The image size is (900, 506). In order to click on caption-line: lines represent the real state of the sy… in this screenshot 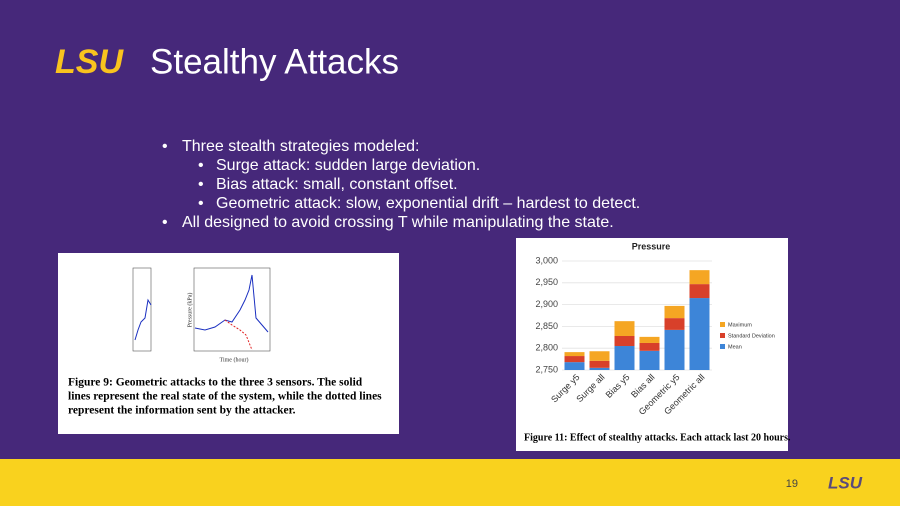, I will do `click(225, 397)`.